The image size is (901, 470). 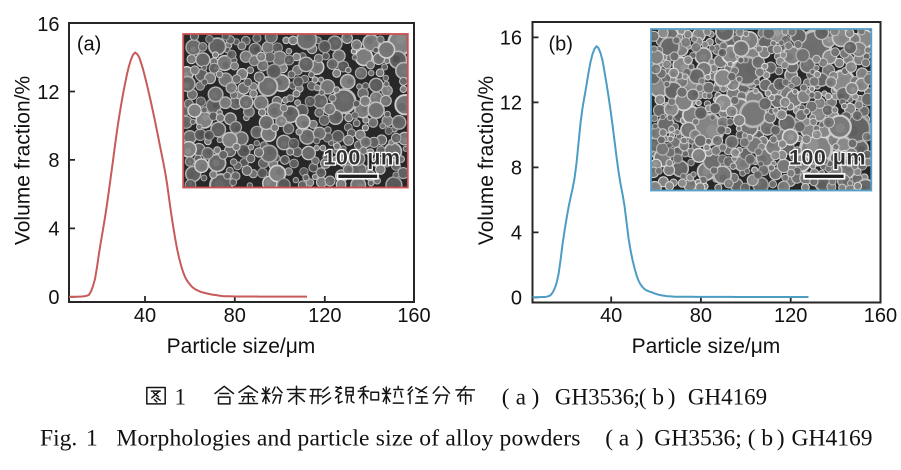 I want to click on svg-text: GH3536;, so click(x=697, y=438).